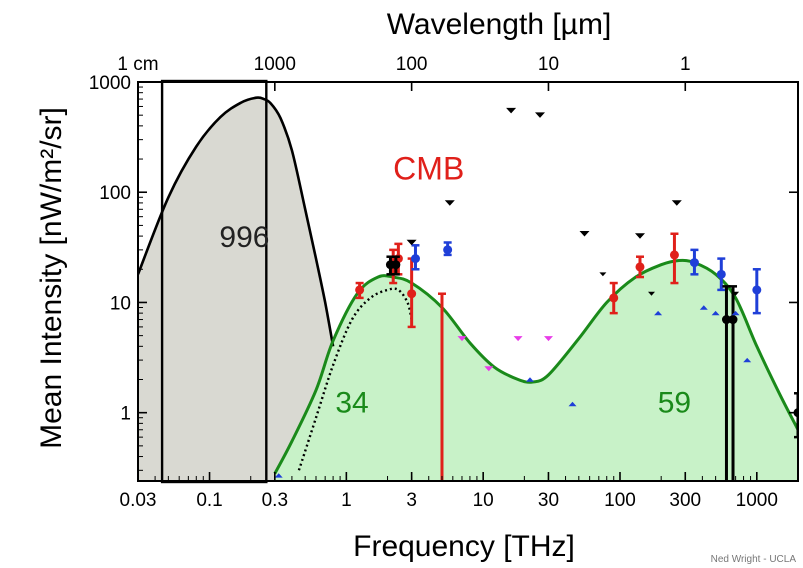 The height and width of the screenshot is (568, 803). I want to click on annotation-cmb: CMB, so click(428, 169).